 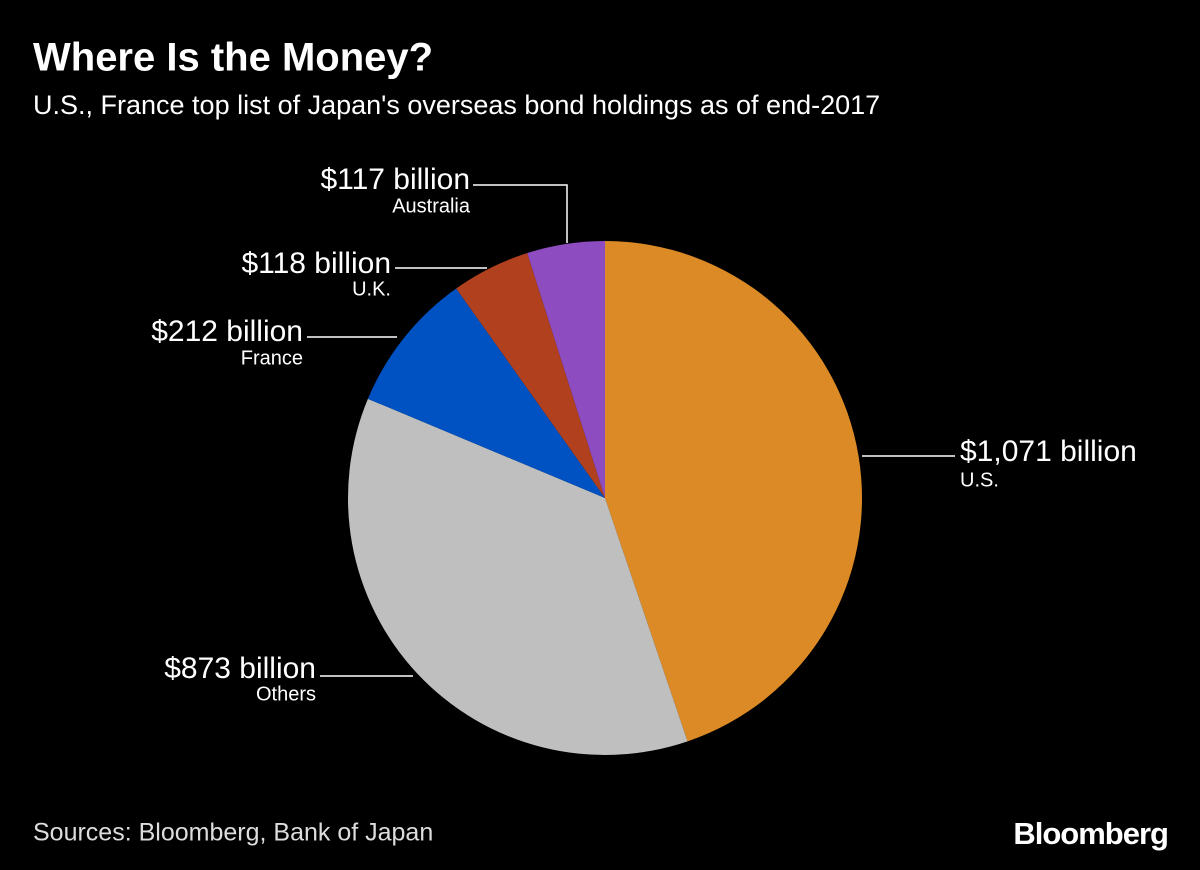 What do you see at coordinates (227, 331) in the screenshot?
I see `value-label: $212 billion` at bounding box center [227, 331].